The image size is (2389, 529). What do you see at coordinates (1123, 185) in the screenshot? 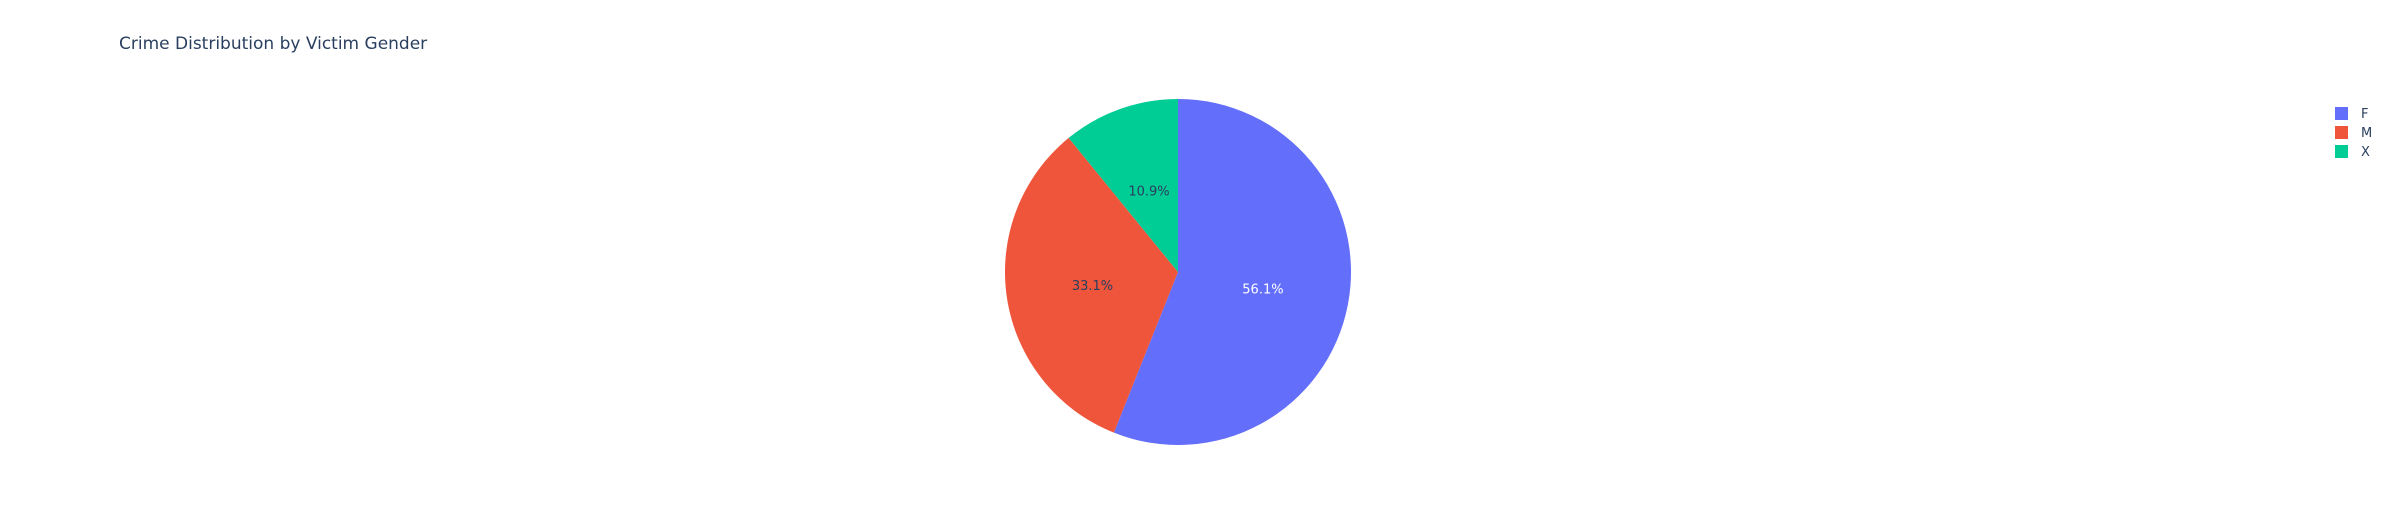
I see `pie-slice-x` at bounding box center [1123, 185].